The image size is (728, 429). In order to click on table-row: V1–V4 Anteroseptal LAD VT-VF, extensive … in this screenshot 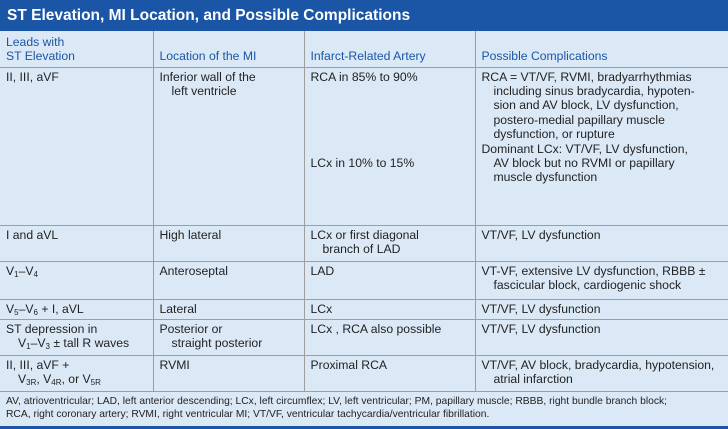, I will do `click(364, 280)`.